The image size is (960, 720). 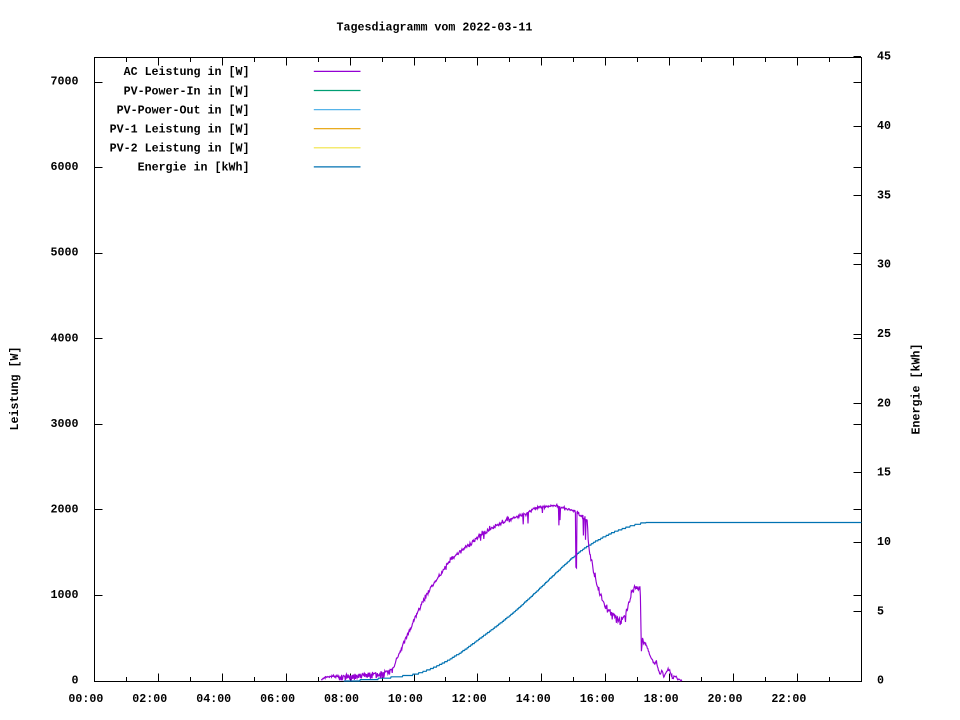 What do you see at coordinates (884, 403) in the screenshot?
I see `svg-text: 20` at bounding box center [884, 403].